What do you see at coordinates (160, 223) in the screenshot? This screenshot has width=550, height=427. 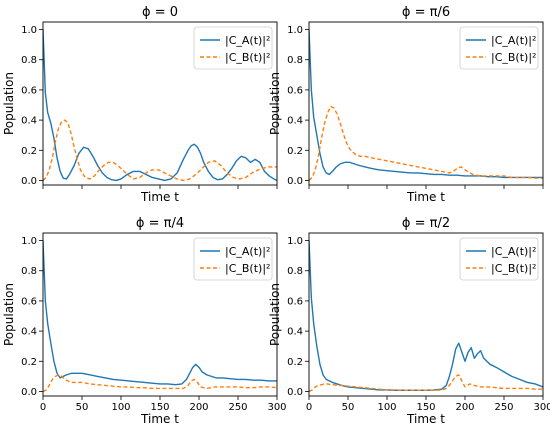 I see `panel-title: ϕ = π/4` at bounding box center [160, 223].